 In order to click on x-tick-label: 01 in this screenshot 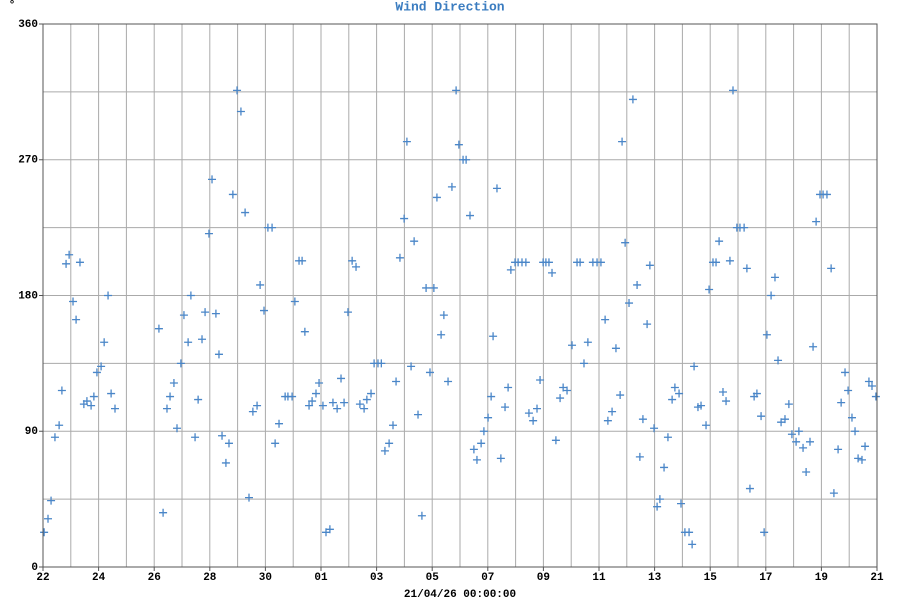, I will do `click(321, 578)`.